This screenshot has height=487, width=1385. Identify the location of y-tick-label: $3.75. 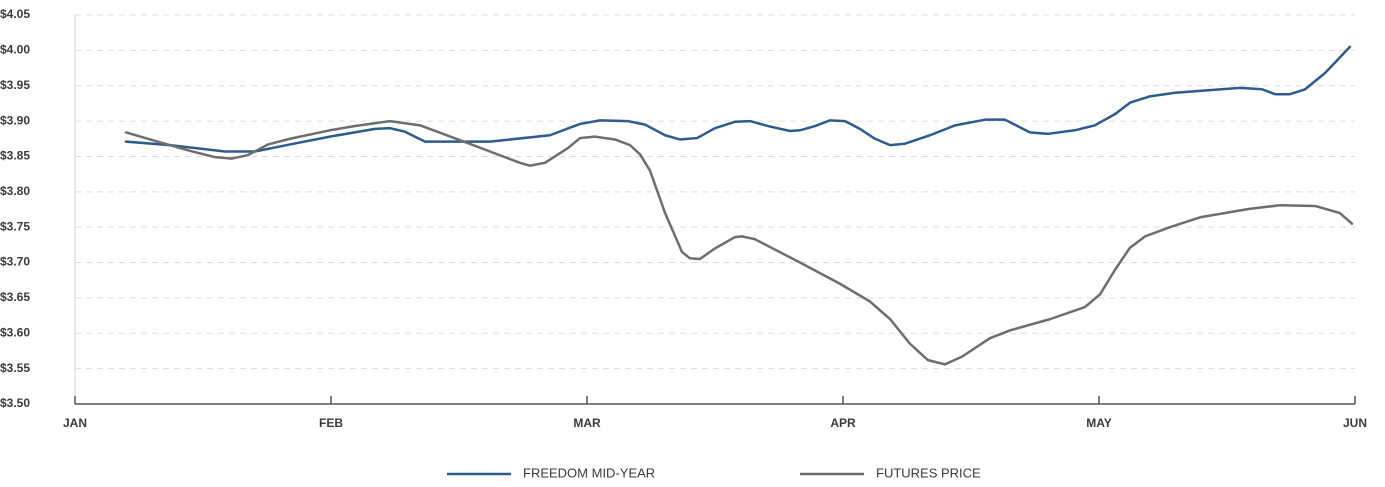
(15, 226).